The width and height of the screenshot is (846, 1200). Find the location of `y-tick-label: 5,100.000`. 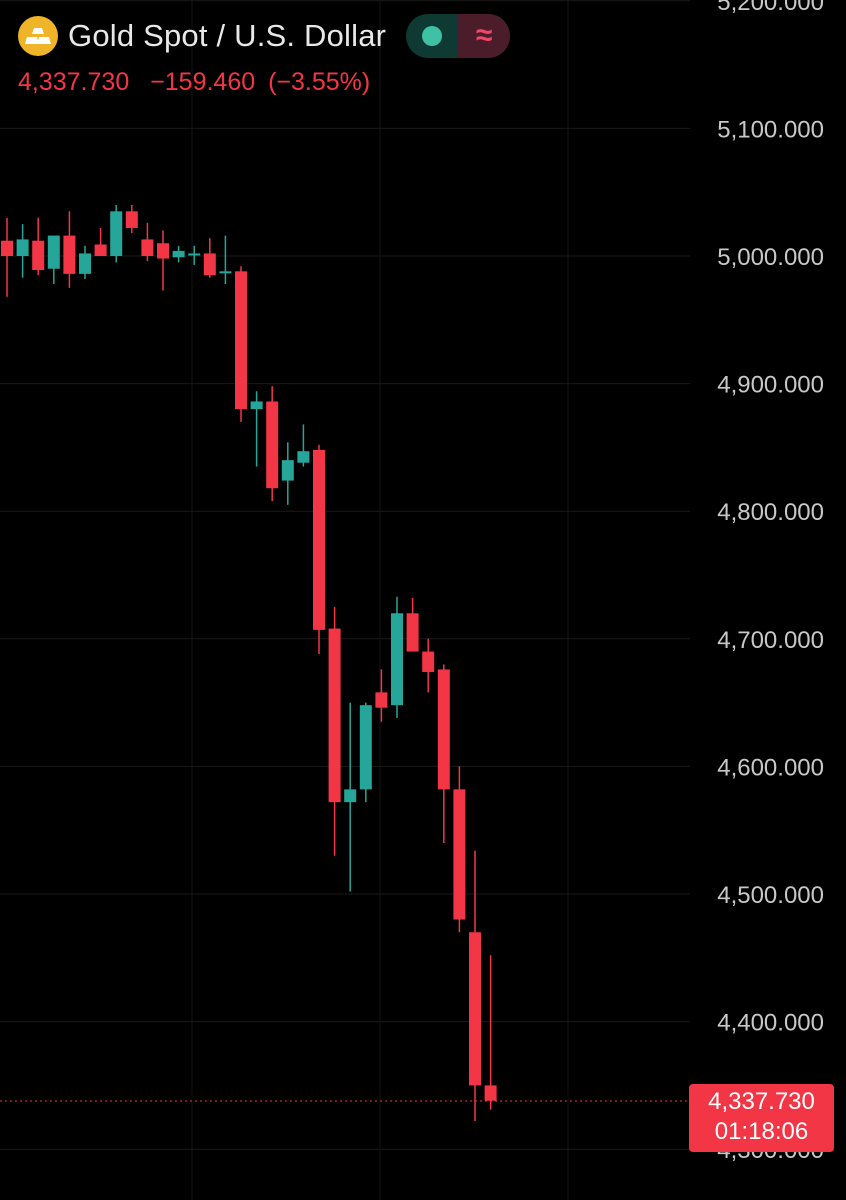

y-tick-label: 5,100.000 is located at coordinates (770, 129).